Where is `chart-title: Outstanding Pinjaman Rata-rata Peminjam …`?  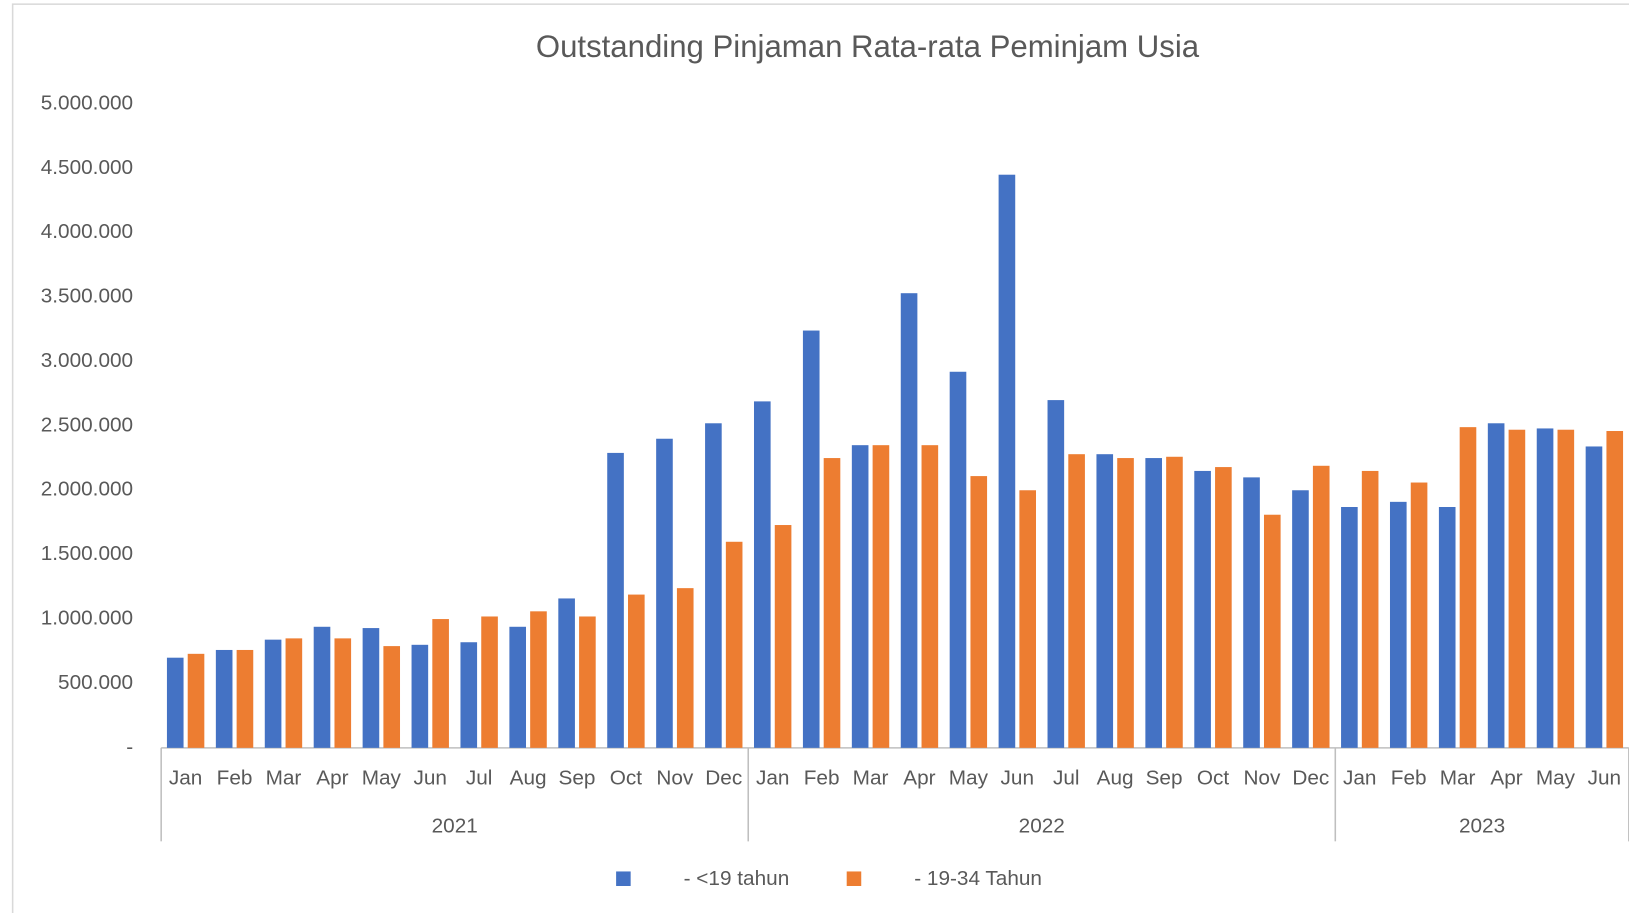 chart-title: Outstanding Pinjaman Rata-rata Peminjam … is located at coordinates (868, 46).